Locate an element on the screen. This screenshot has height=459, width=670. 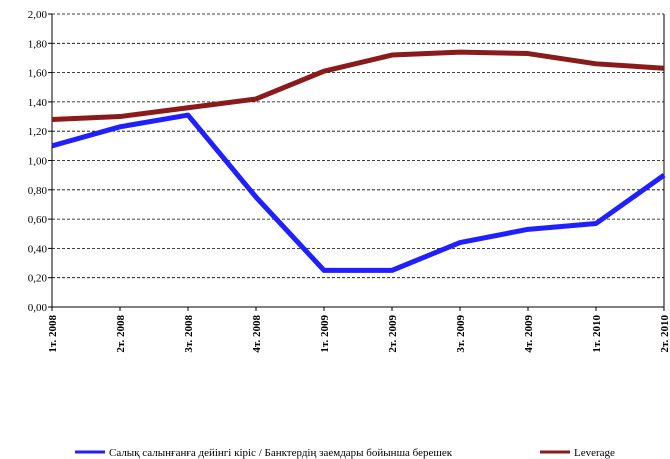
x-tick-label: 1т. 2010 is located at coordinates (597, 334).